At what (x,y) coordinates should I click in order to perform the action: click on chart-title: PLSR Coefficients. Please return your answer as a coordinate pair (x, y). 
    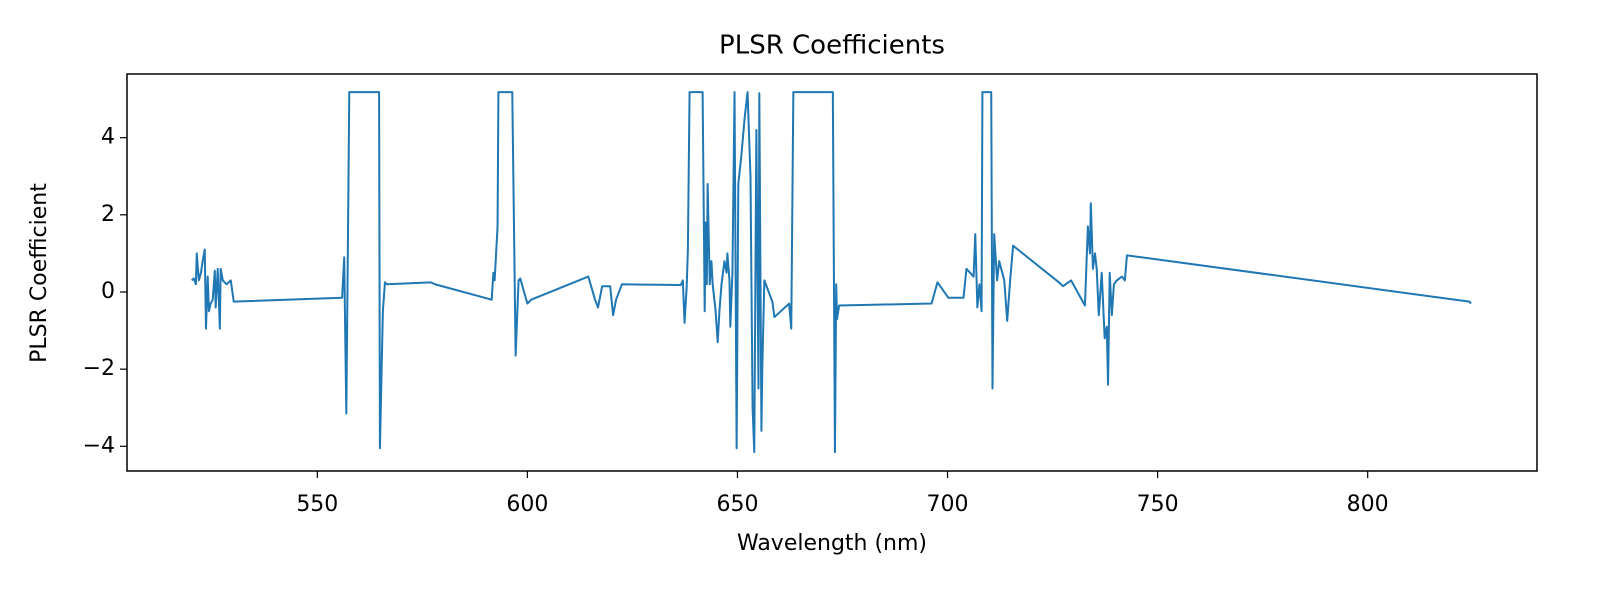
    Looking at the image, I should click on (832, 46).